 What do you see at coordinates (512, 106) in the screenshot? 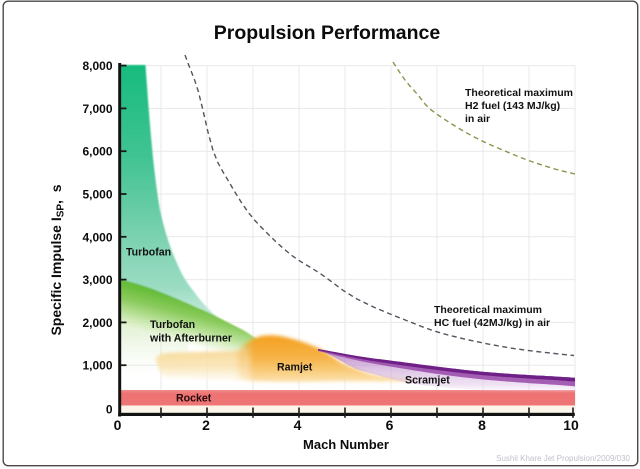
I see `svg-text: H2 fuel (143 MJ/kg)` at bounding box center [512, 106].